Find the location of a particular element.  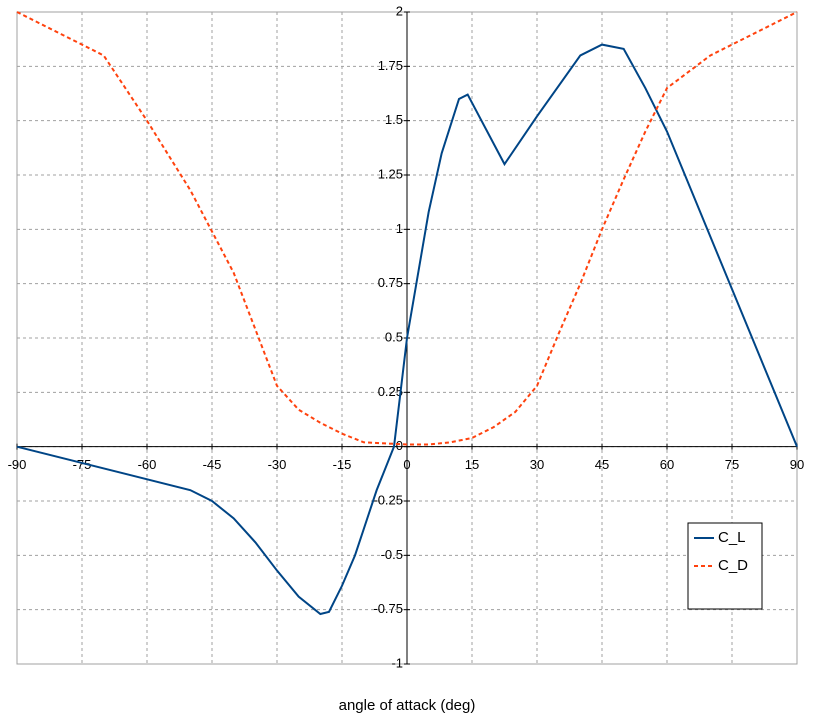

y-tick-label: 0.5 is located at coordinates (394, 336).